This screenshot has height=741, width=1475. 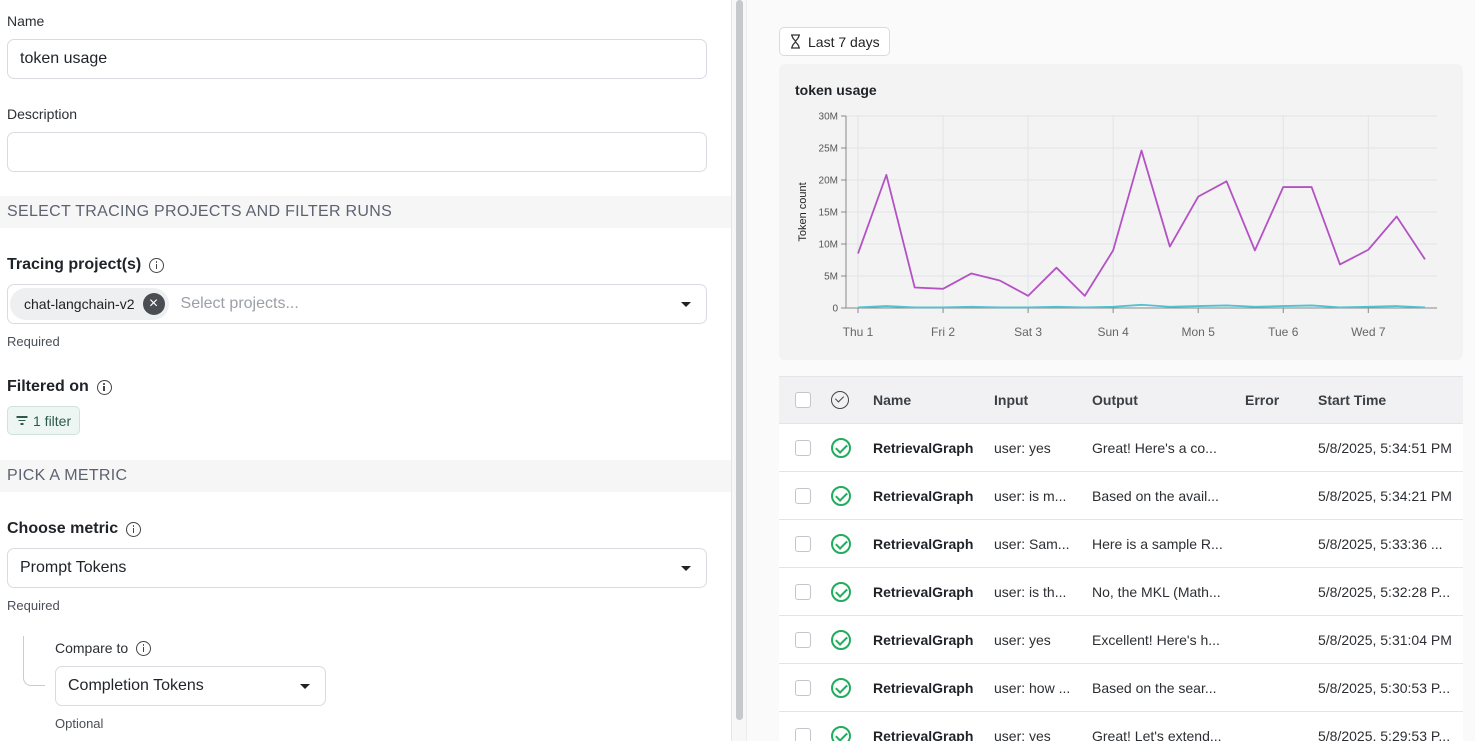 What do you see at coordinates (153, 304) in the screenshot?
I see `remove-chip-icon: ×` at bounding box center [153, 304].